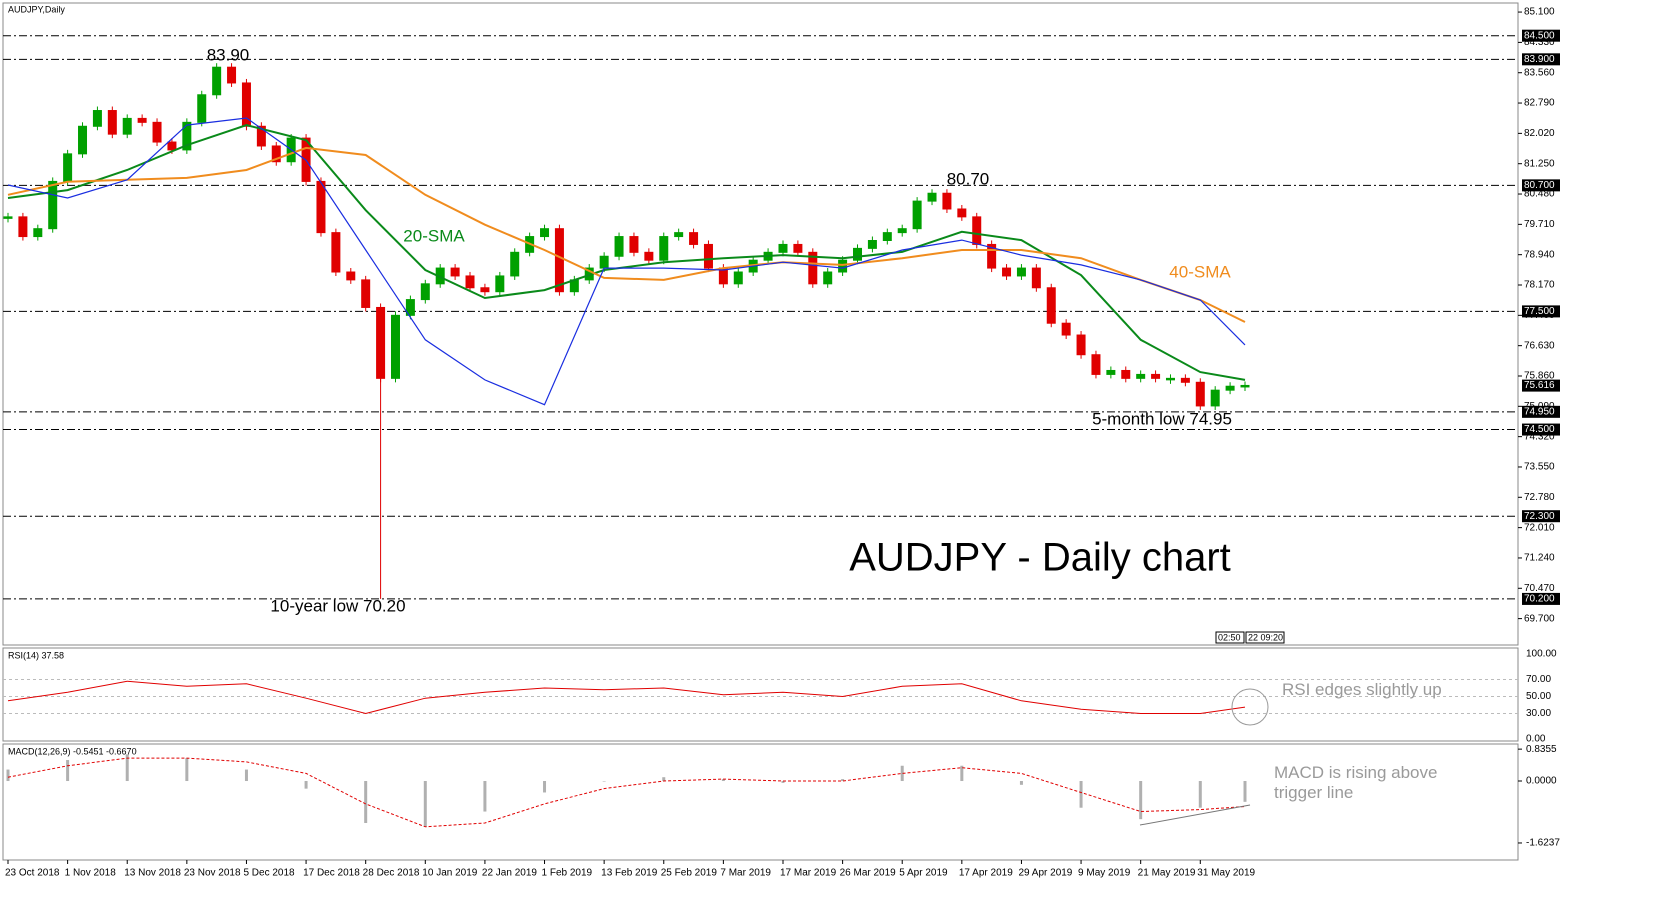 Image resolution: width=1662 pixels, height=919 pixels. I want to click on macd-title: MACD(12,26,9) -0.5451 -0.6670, so click(72, 751).